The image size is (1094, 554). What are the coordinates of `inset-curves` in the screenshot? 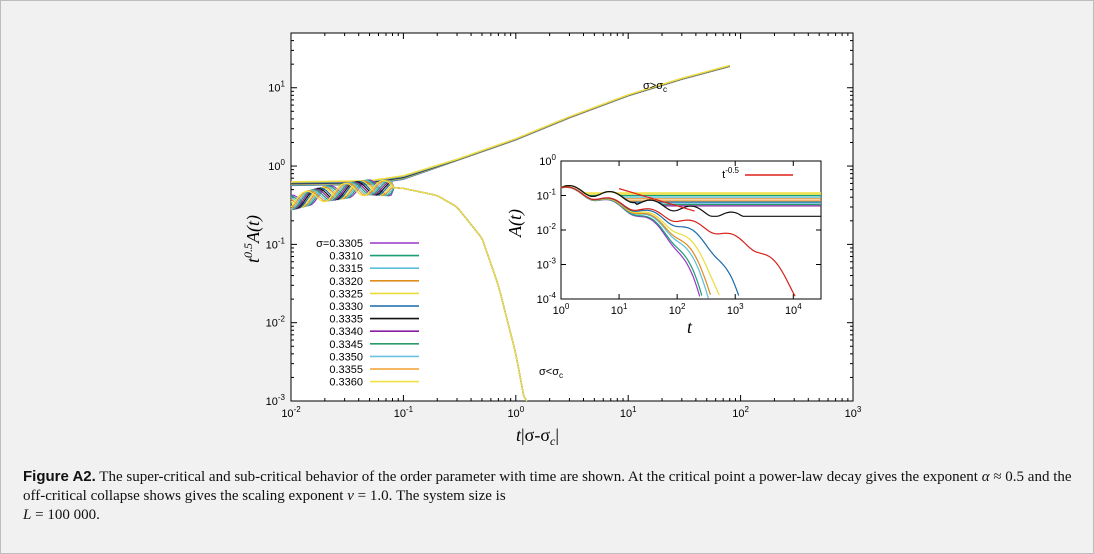 It's located at (690, 242).